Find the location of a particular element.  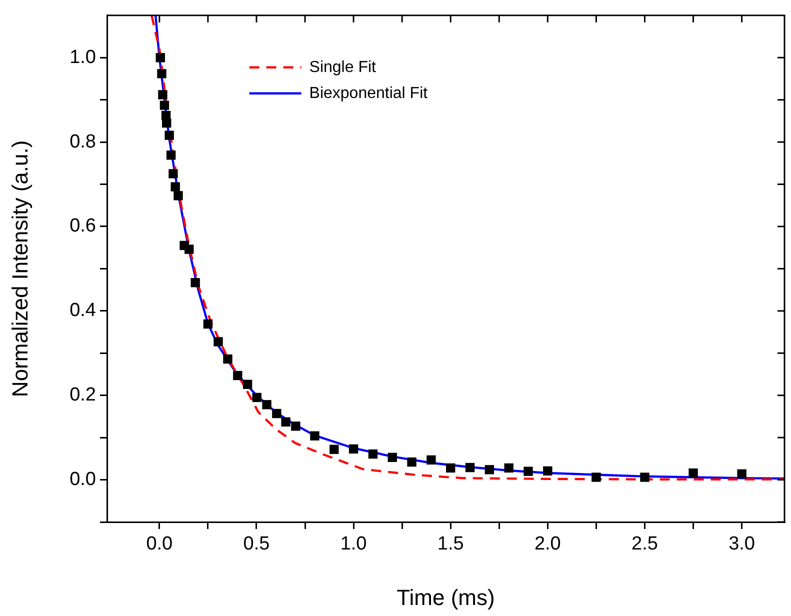

y-axis-title: Normalized Intensity (a.u.) is located at coordinates (19, 269).